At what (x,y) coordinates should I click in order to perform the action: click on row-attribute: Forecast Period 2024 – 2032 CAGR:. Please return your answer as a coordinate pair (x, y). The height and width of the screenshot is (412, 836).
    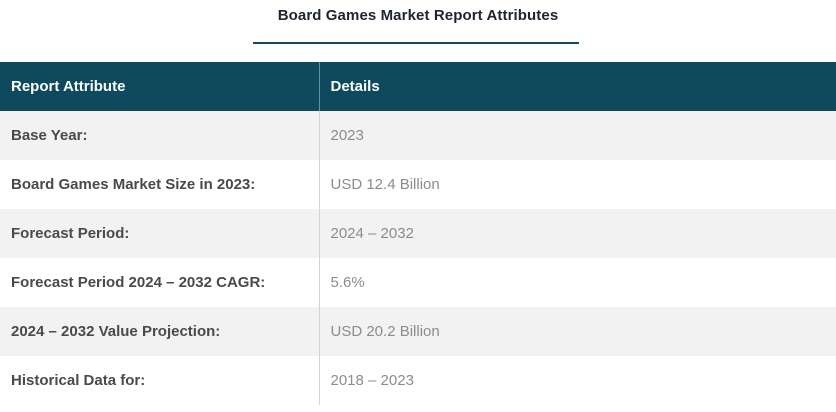
    Looking at the image, I should click on (159, 282).